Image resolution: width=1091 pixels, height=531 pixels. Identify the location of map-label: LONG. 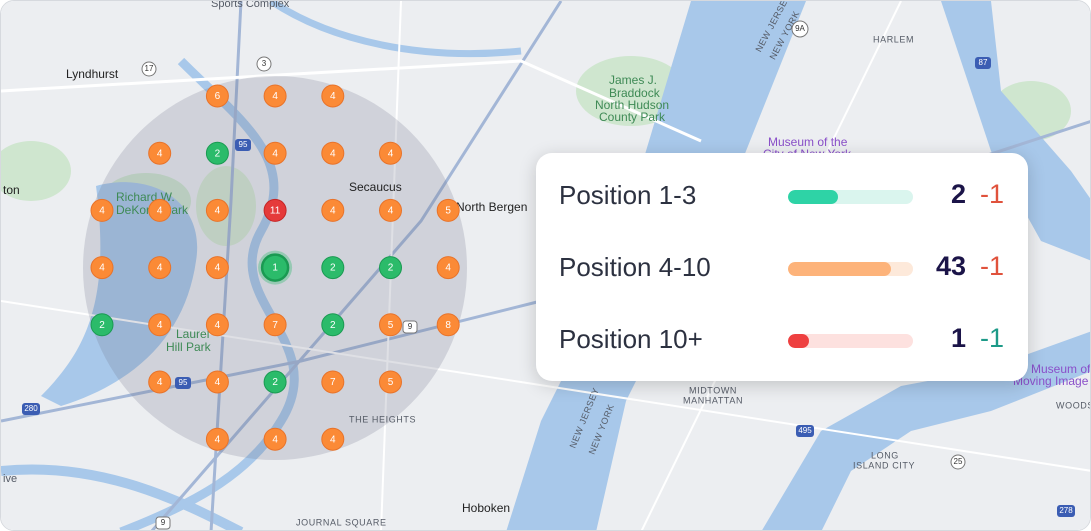
(885, 455).